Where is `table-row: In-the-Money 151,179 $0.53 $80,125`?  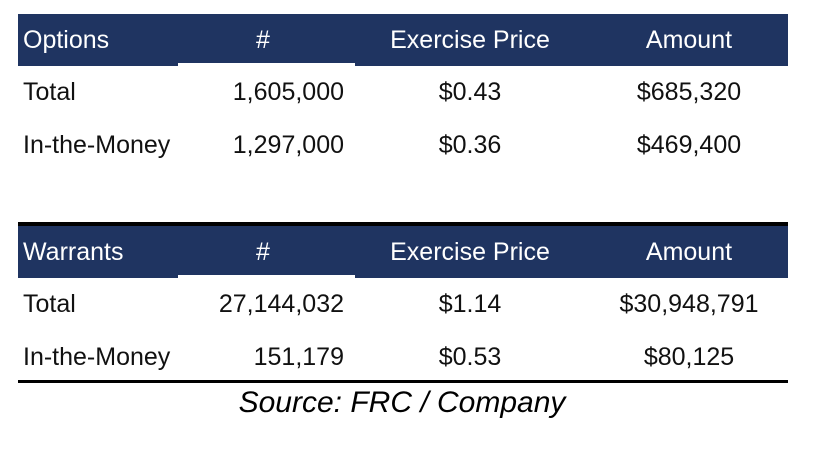
table-row: In-the-Money 151,179 $0.53 $80,125 is located at coordinates (403, 357).